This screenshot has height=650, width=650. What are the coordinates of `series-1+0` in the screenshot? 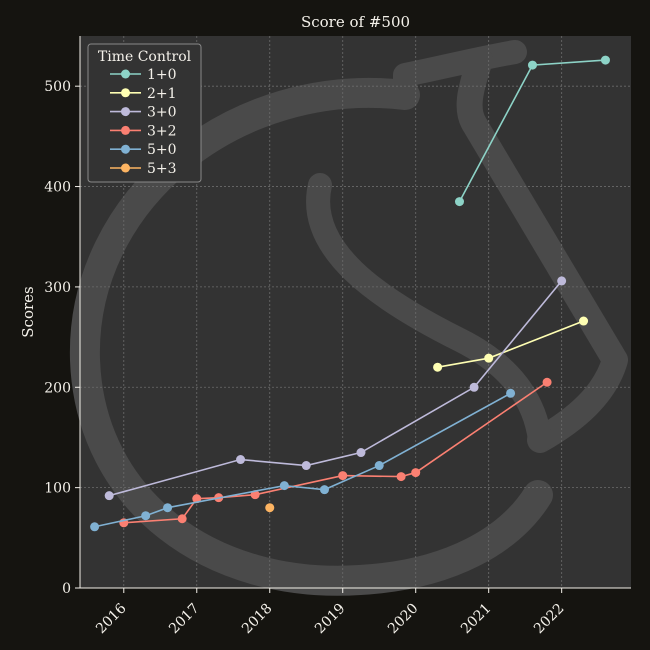 It's located at (532, 131).